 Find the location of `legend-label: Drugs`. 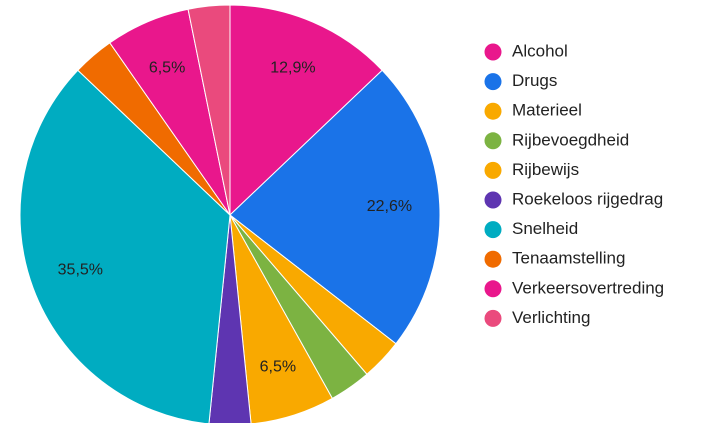

legend-label: Drugs is located at coordinates (534, 80).